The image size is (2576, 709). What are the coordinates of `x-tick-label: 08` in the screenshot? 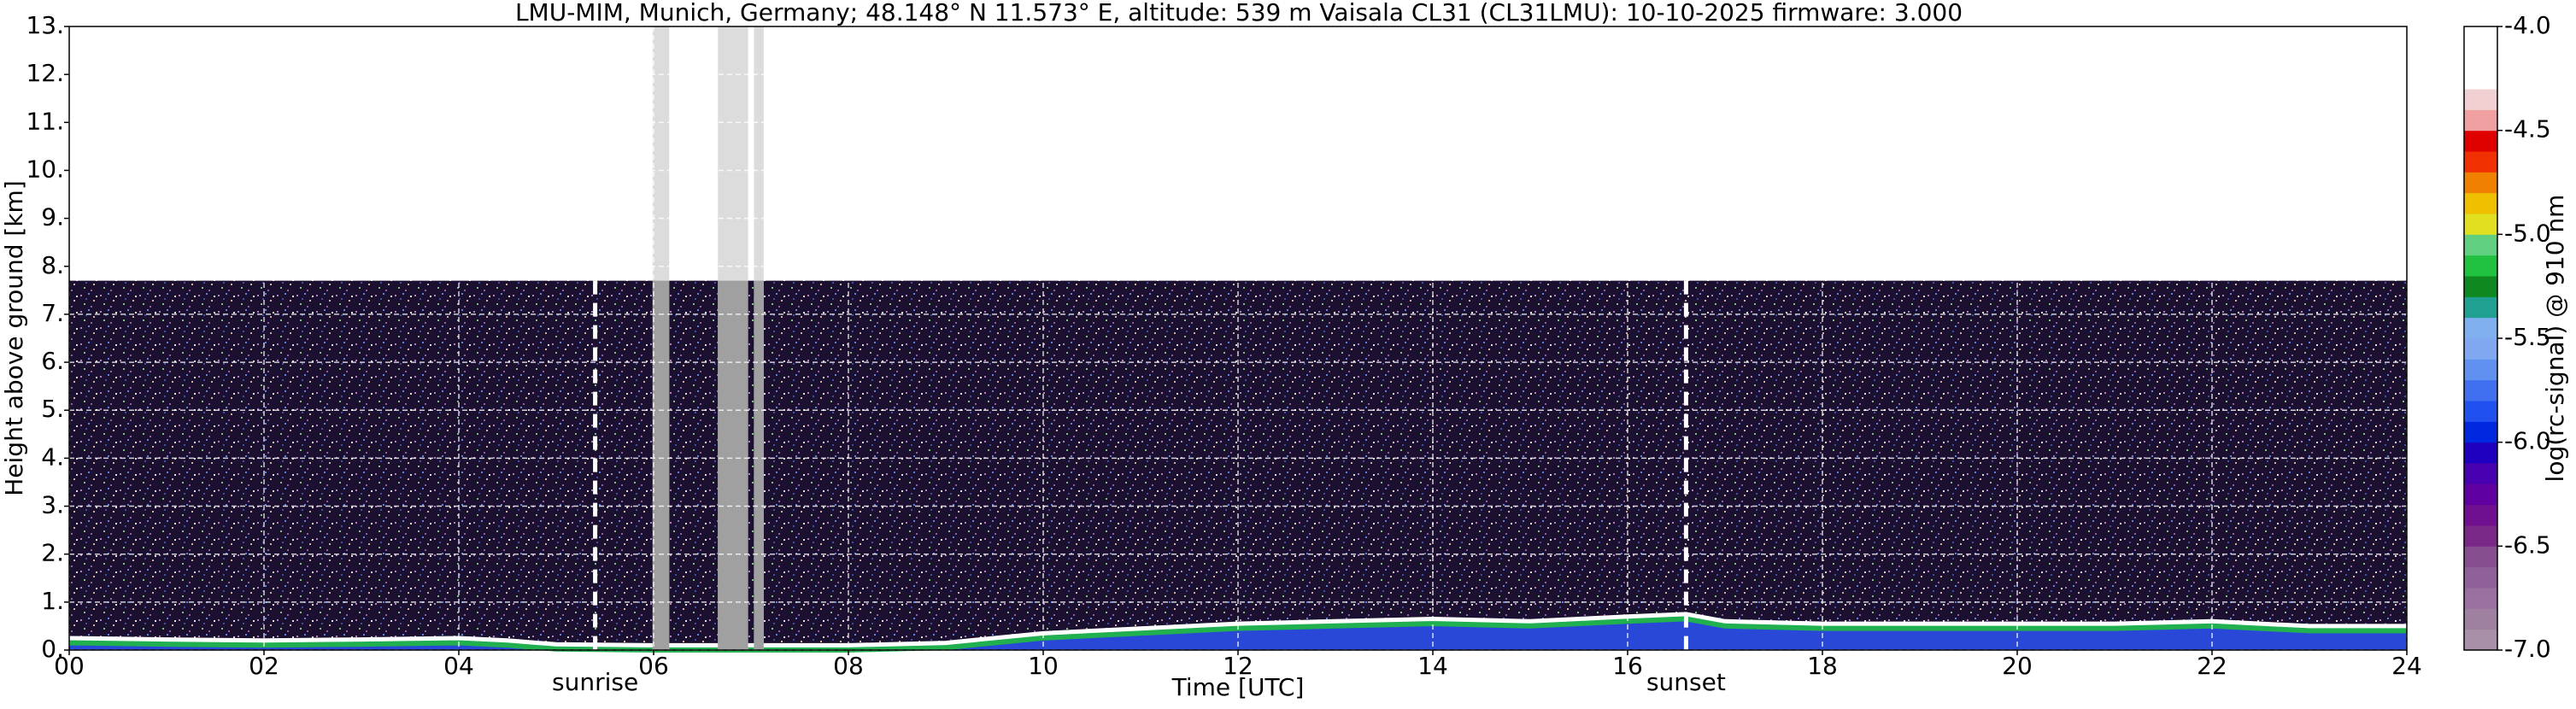 It's located at (848, 666).